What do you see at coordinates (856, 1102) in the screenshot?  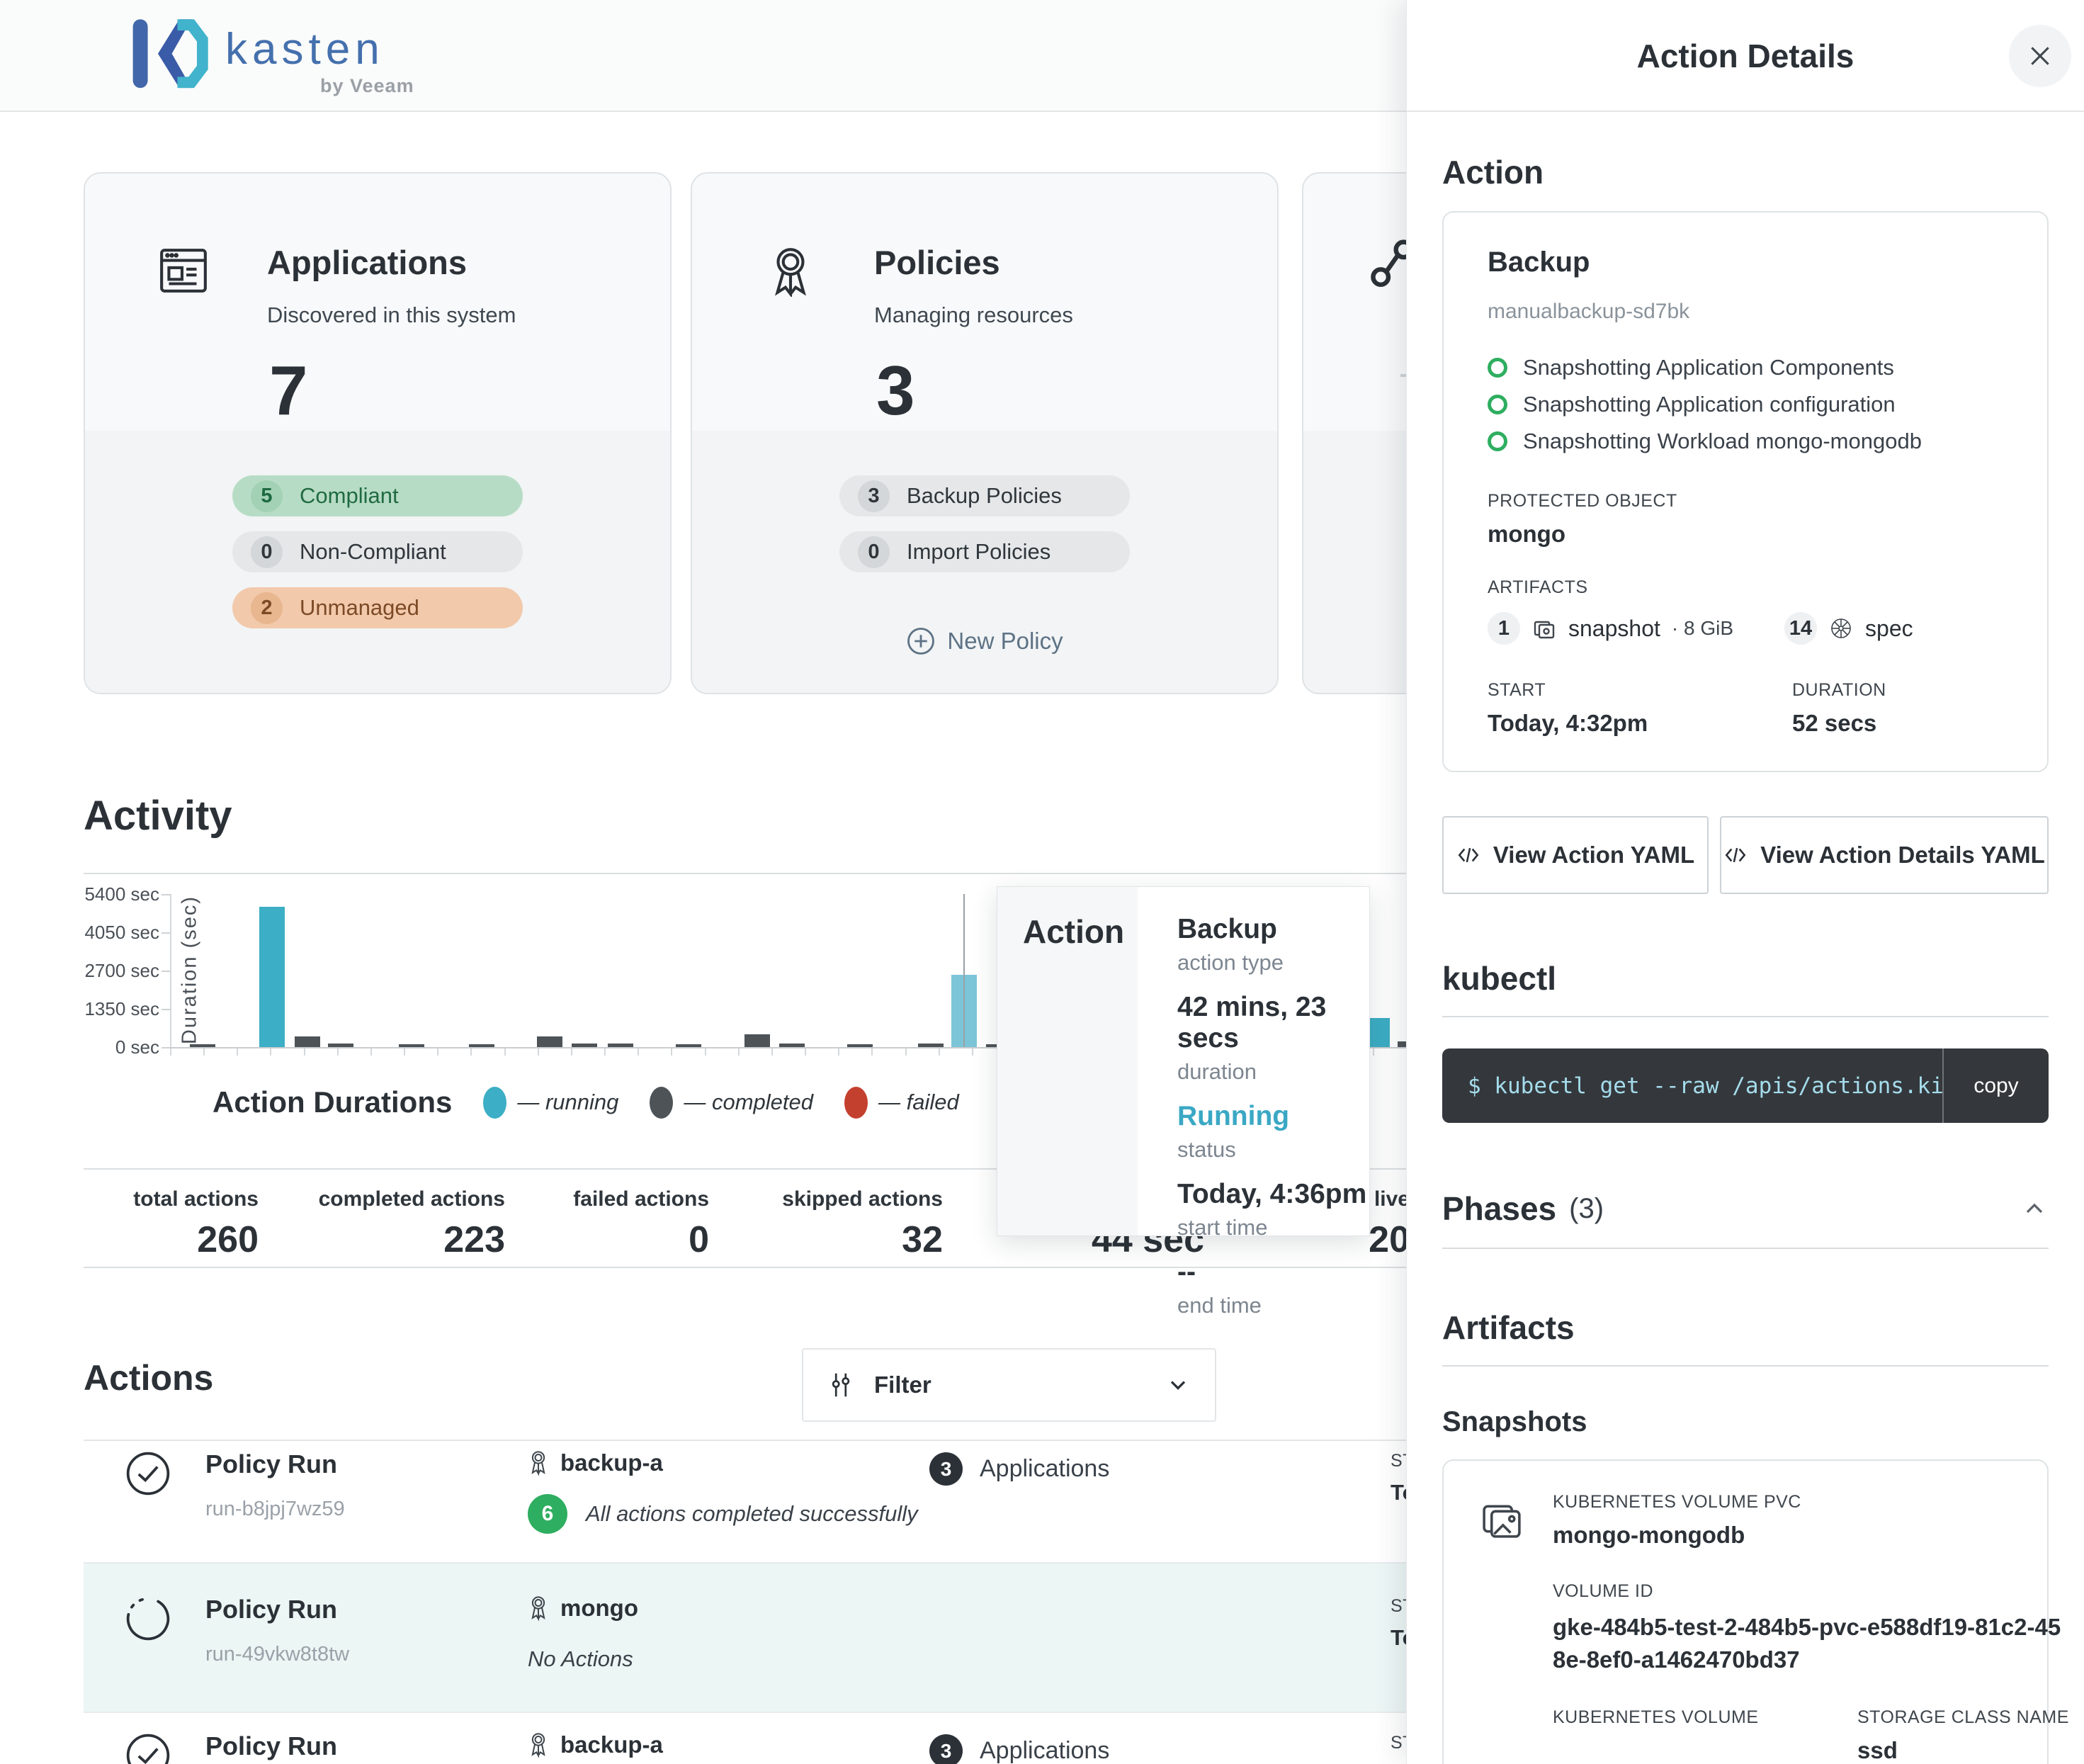 I see `legend-dot-icon` at bounding box center [856, 1102].